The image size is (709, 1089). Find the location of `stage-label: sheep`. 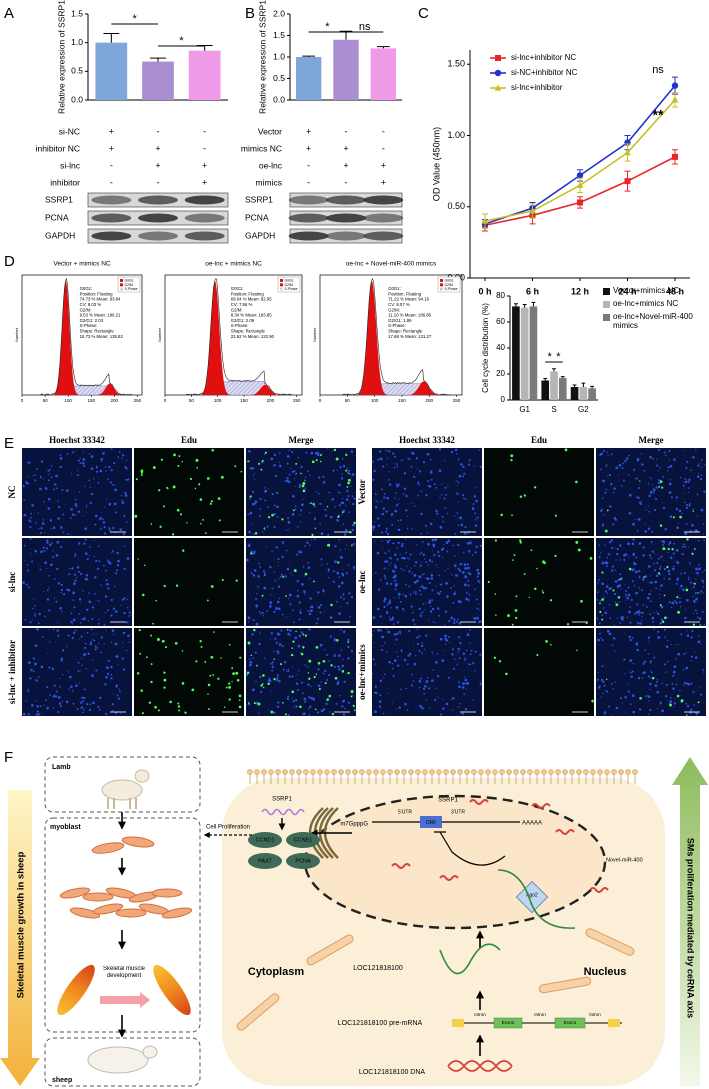

stage-label: sheep is located at coordinates (62, 1080).